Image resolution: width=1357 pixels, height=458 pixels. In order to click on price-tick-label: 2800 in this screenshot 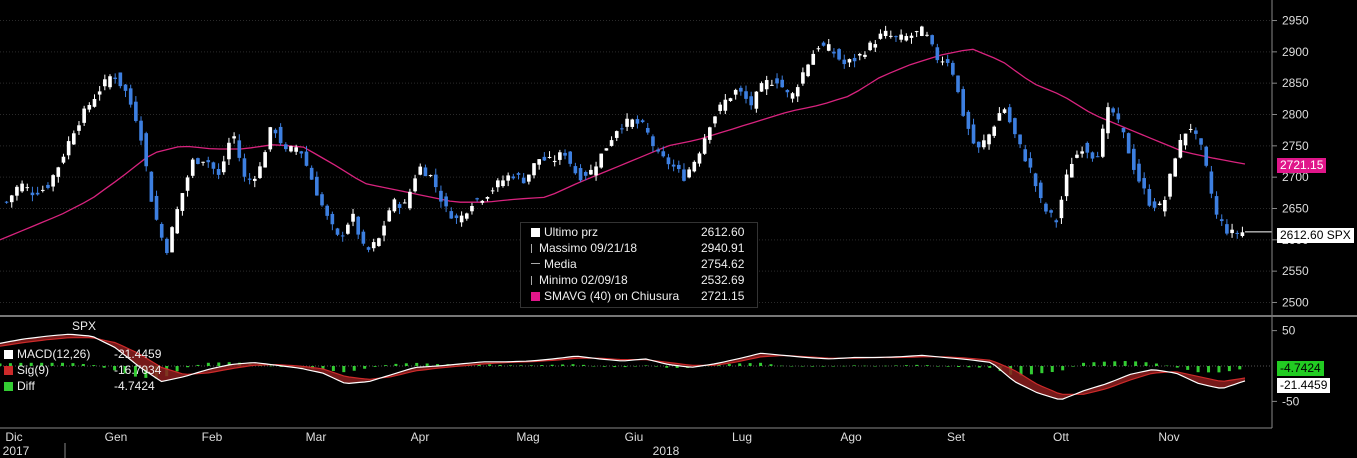, I will do `click(1295, 115)`.